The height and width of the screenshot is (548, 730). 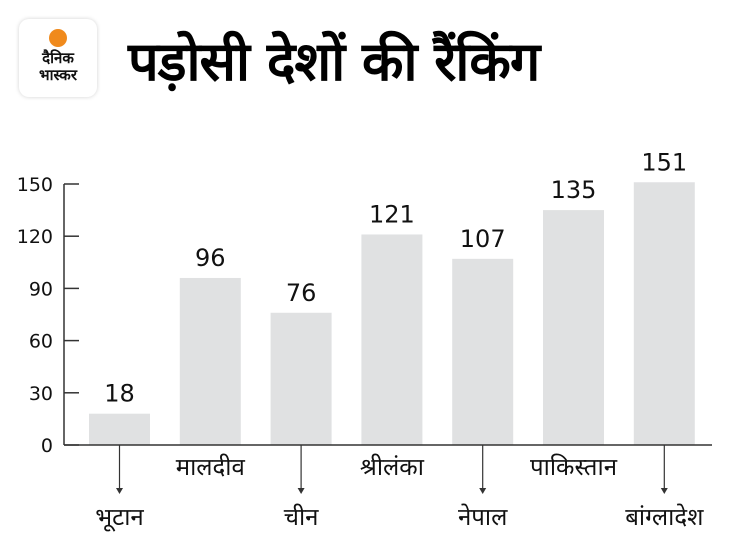 I want to click on chart-title: पड़ोसी देशों की रैंकिंग, so click(x=334, y=61).